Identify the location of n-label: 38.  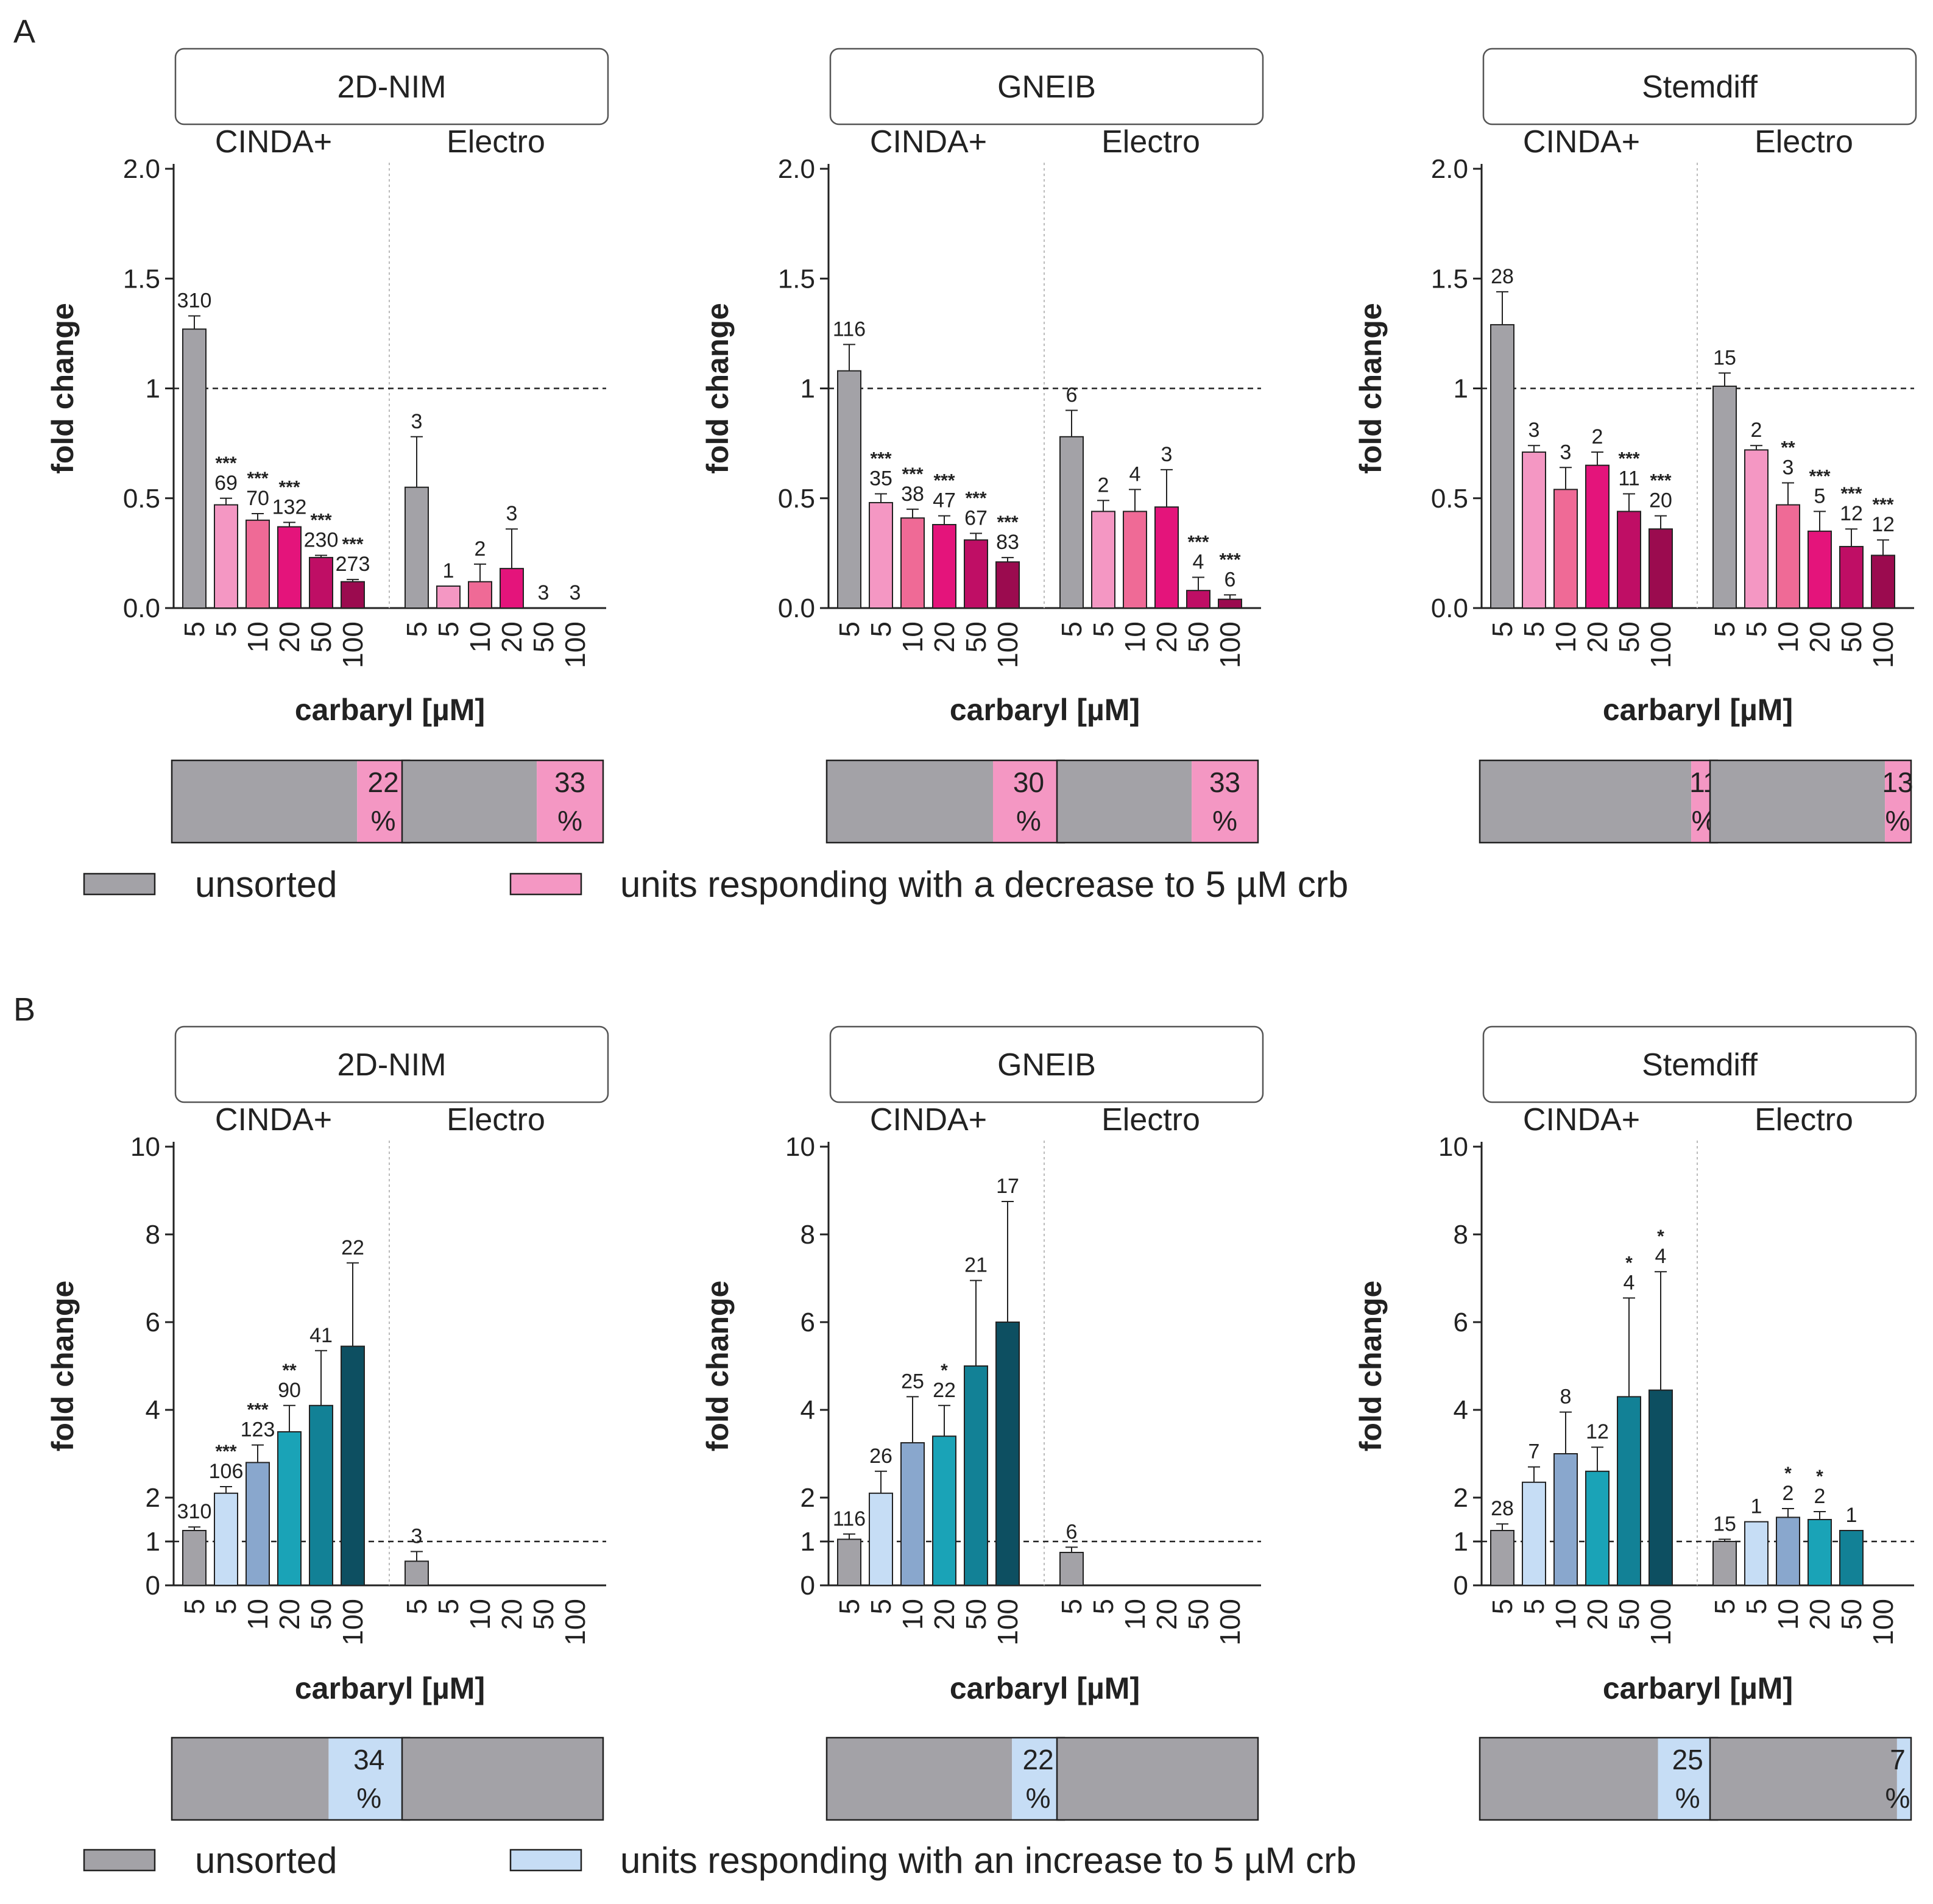
(912, 494).